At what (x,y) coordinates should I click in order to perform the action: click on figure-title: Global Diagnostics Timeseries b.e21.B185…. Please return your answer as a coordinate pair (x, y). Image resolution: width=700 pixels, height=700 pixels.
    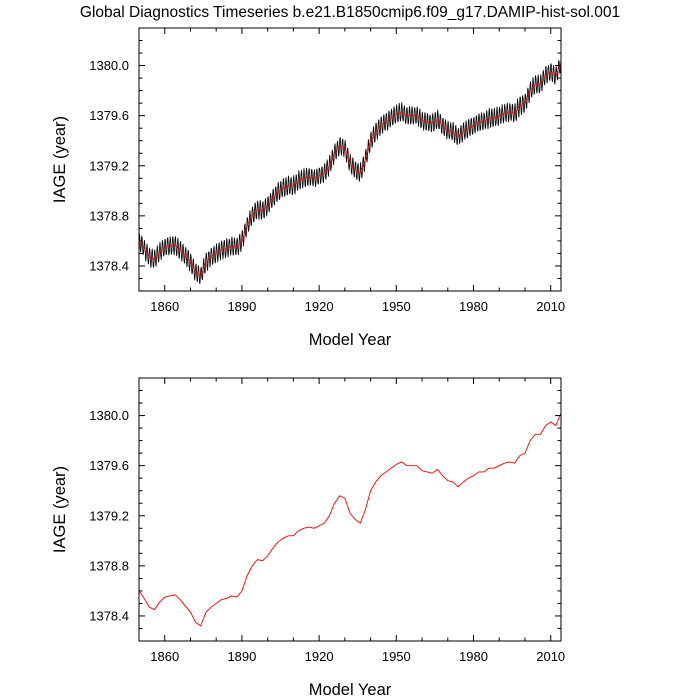
    Looking at the image, I should click on (350, 12).